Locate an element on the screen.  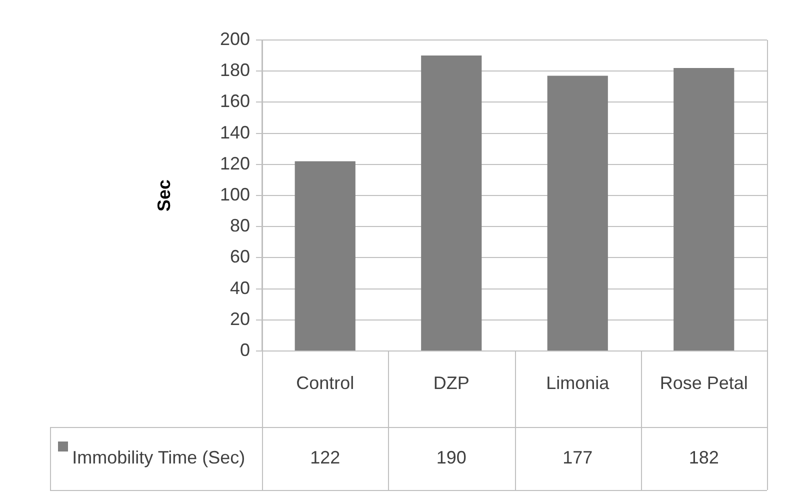
y-axis-title: Sec is located at coordinates (164, 195).